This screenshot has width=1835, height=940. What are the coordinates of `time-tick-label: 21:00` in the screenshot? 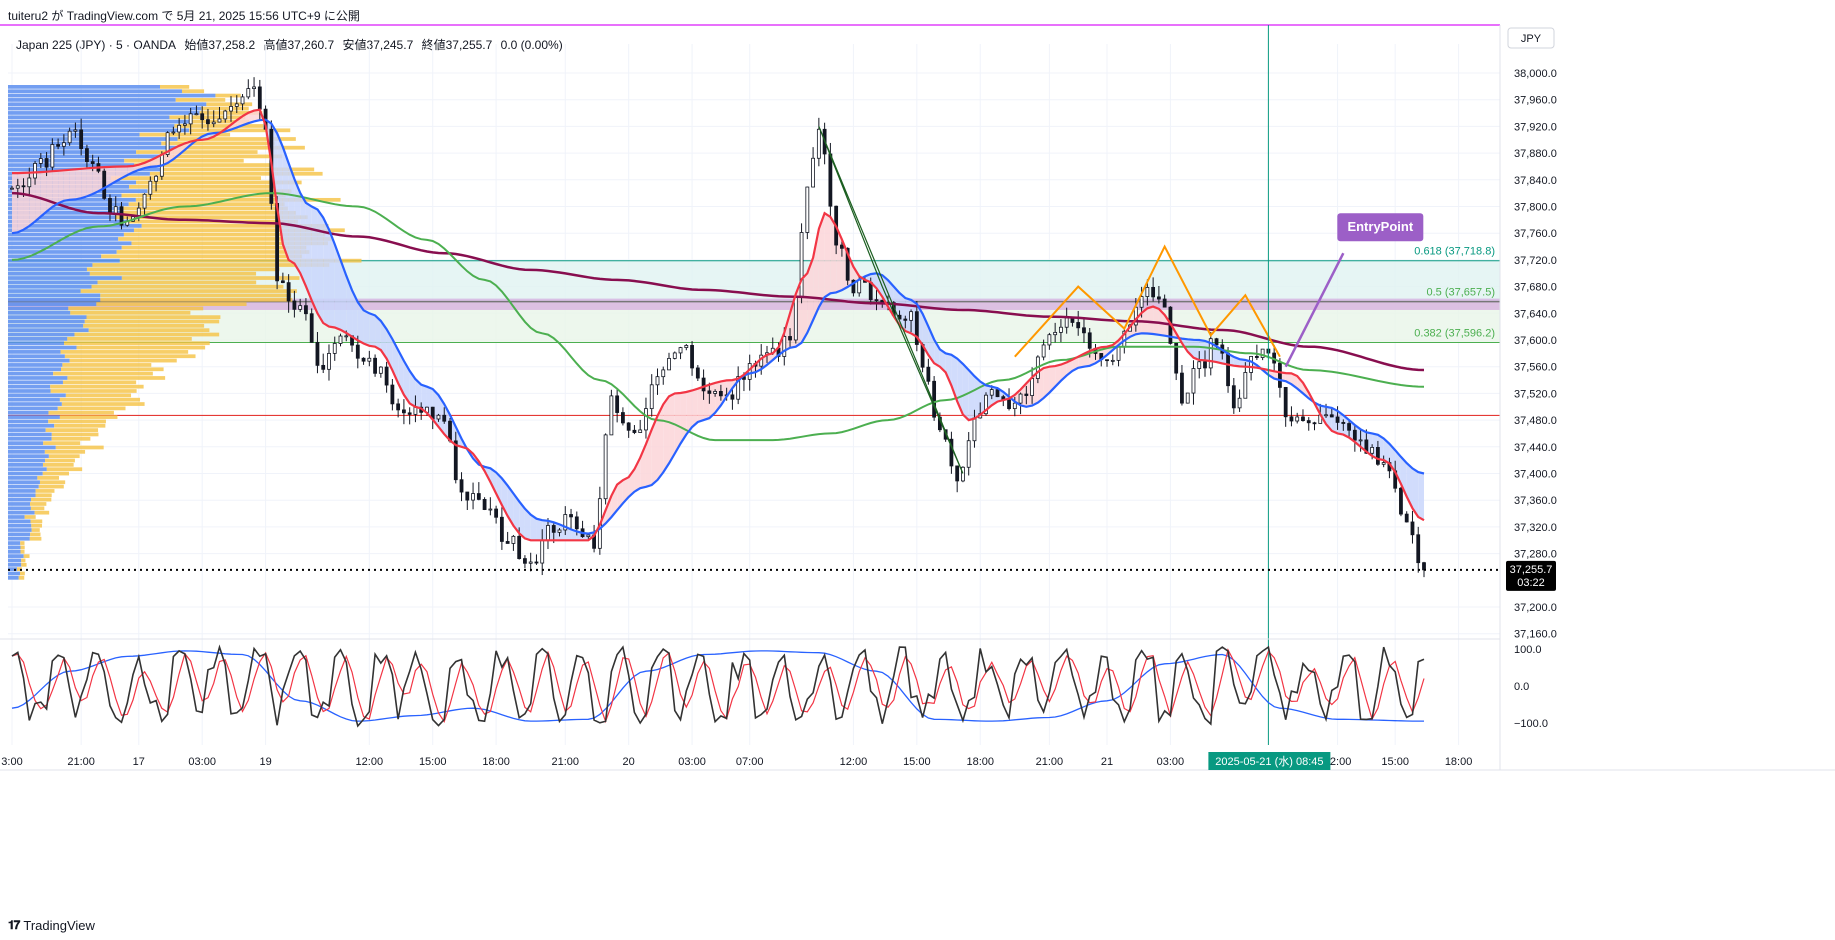 It's located at (1050, 762).